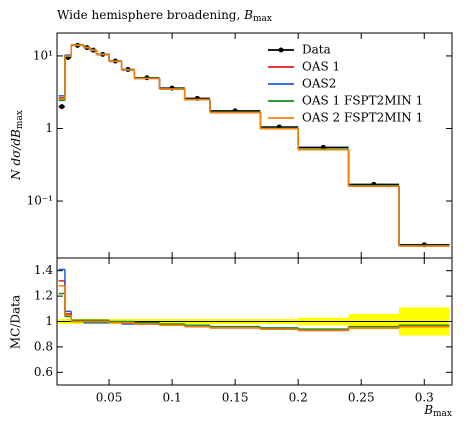 The image size is (467, 421). What do you see at coordinates (235, 398) in the screenshot?
I see `x-tick-label: 0.15` at bounding box center [235, 398].